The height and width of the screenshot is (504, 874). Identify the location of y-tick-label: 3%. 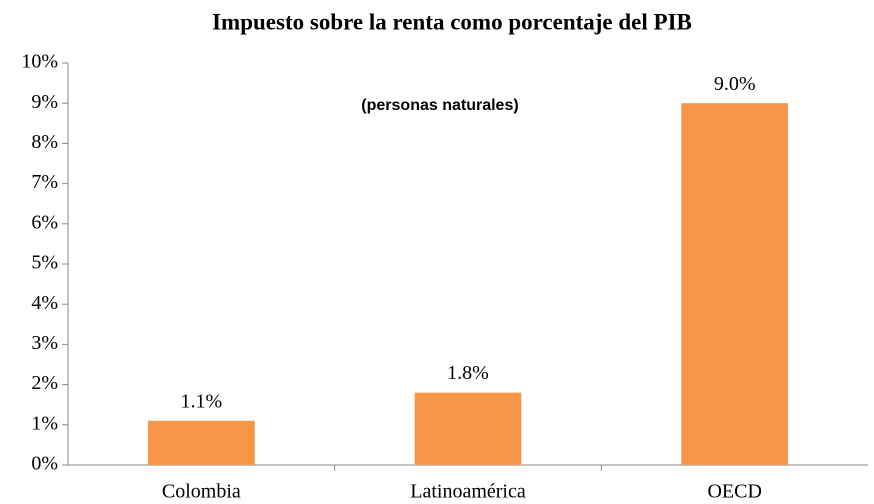
(44, 343).